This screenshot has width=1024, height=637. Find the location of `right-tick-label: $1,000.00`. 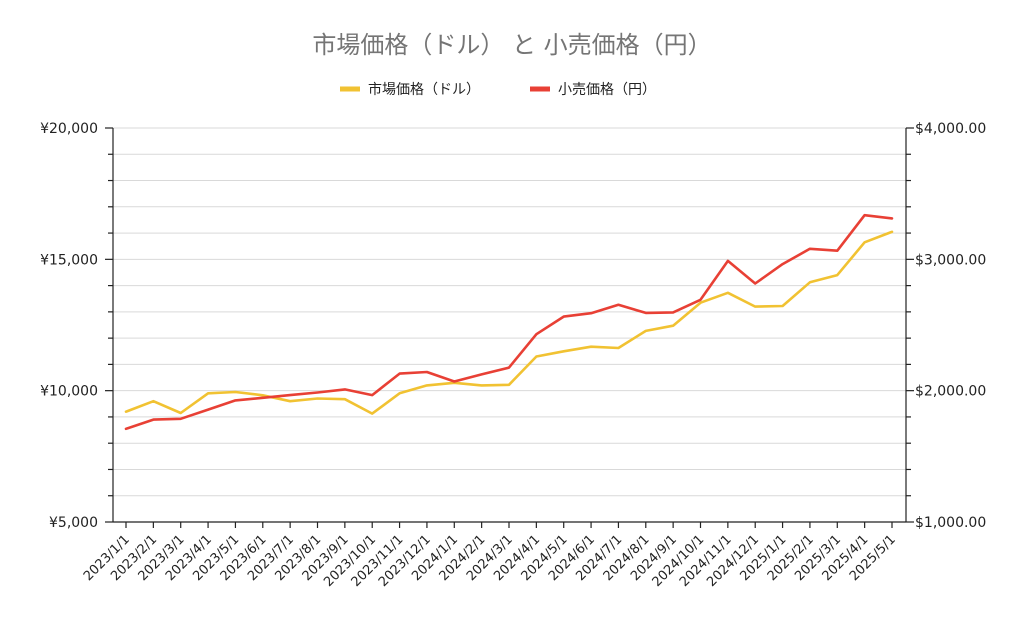

right-tick-label: $1,000.00 is located at coordinates (950, 523).